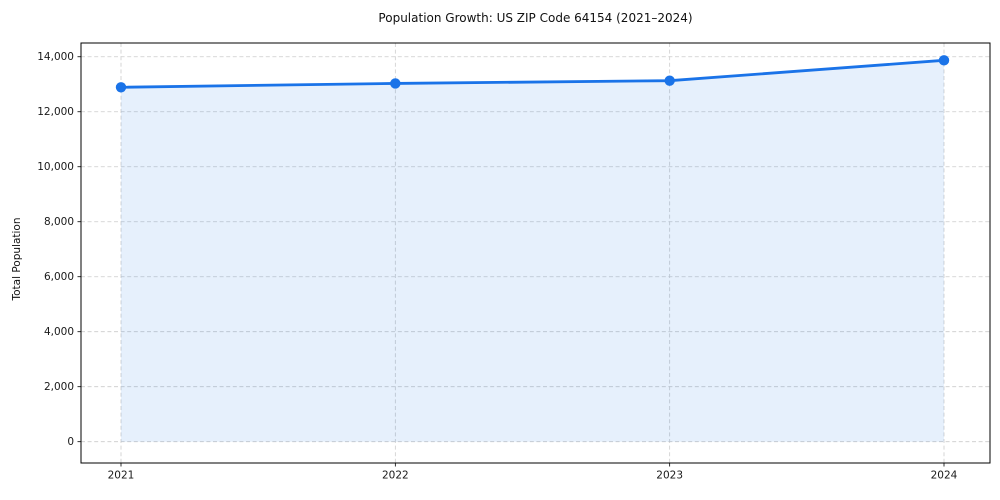 This screenshot has width=1000, height=500. I want to click on y-tick-label: 6,000, so click(59, 277).